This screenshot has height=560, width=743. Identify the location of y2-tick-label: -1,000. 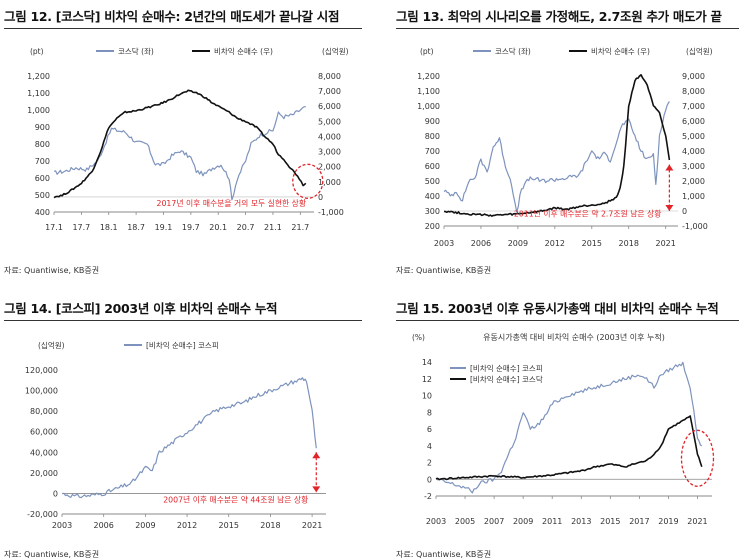
(695, 226).